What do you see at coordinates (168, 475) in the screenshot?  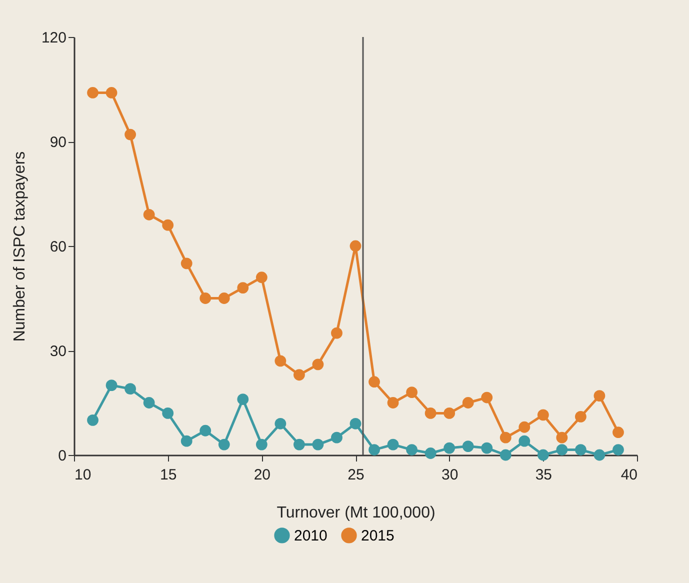 I see `x-tick-label: 15` at bounding box center [168, 475].